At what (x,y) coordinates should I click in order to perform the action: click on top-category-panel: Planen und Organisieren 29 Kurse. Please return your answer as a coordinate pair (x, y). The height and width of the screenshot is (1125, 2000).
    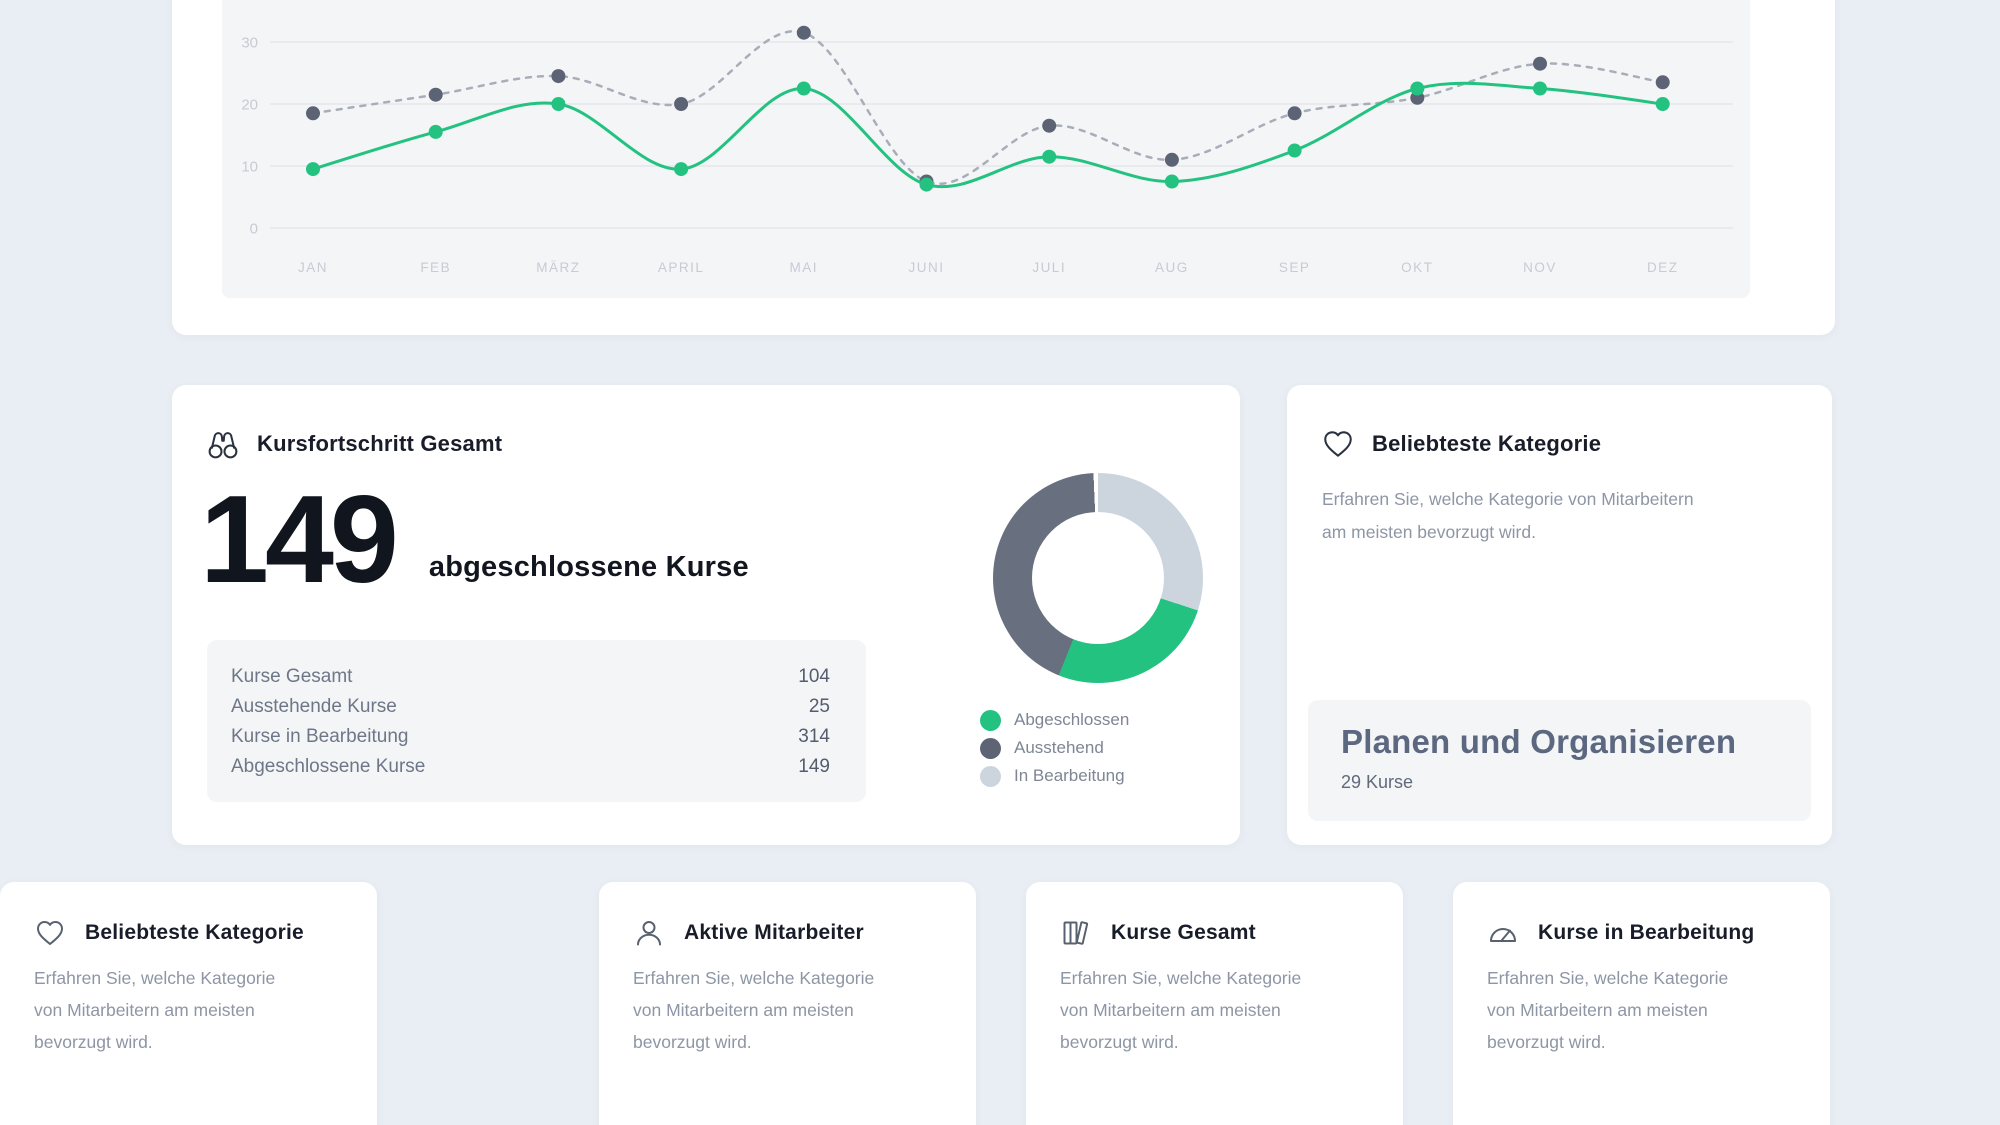
    Looking at the image, I should click on (1559, 760).